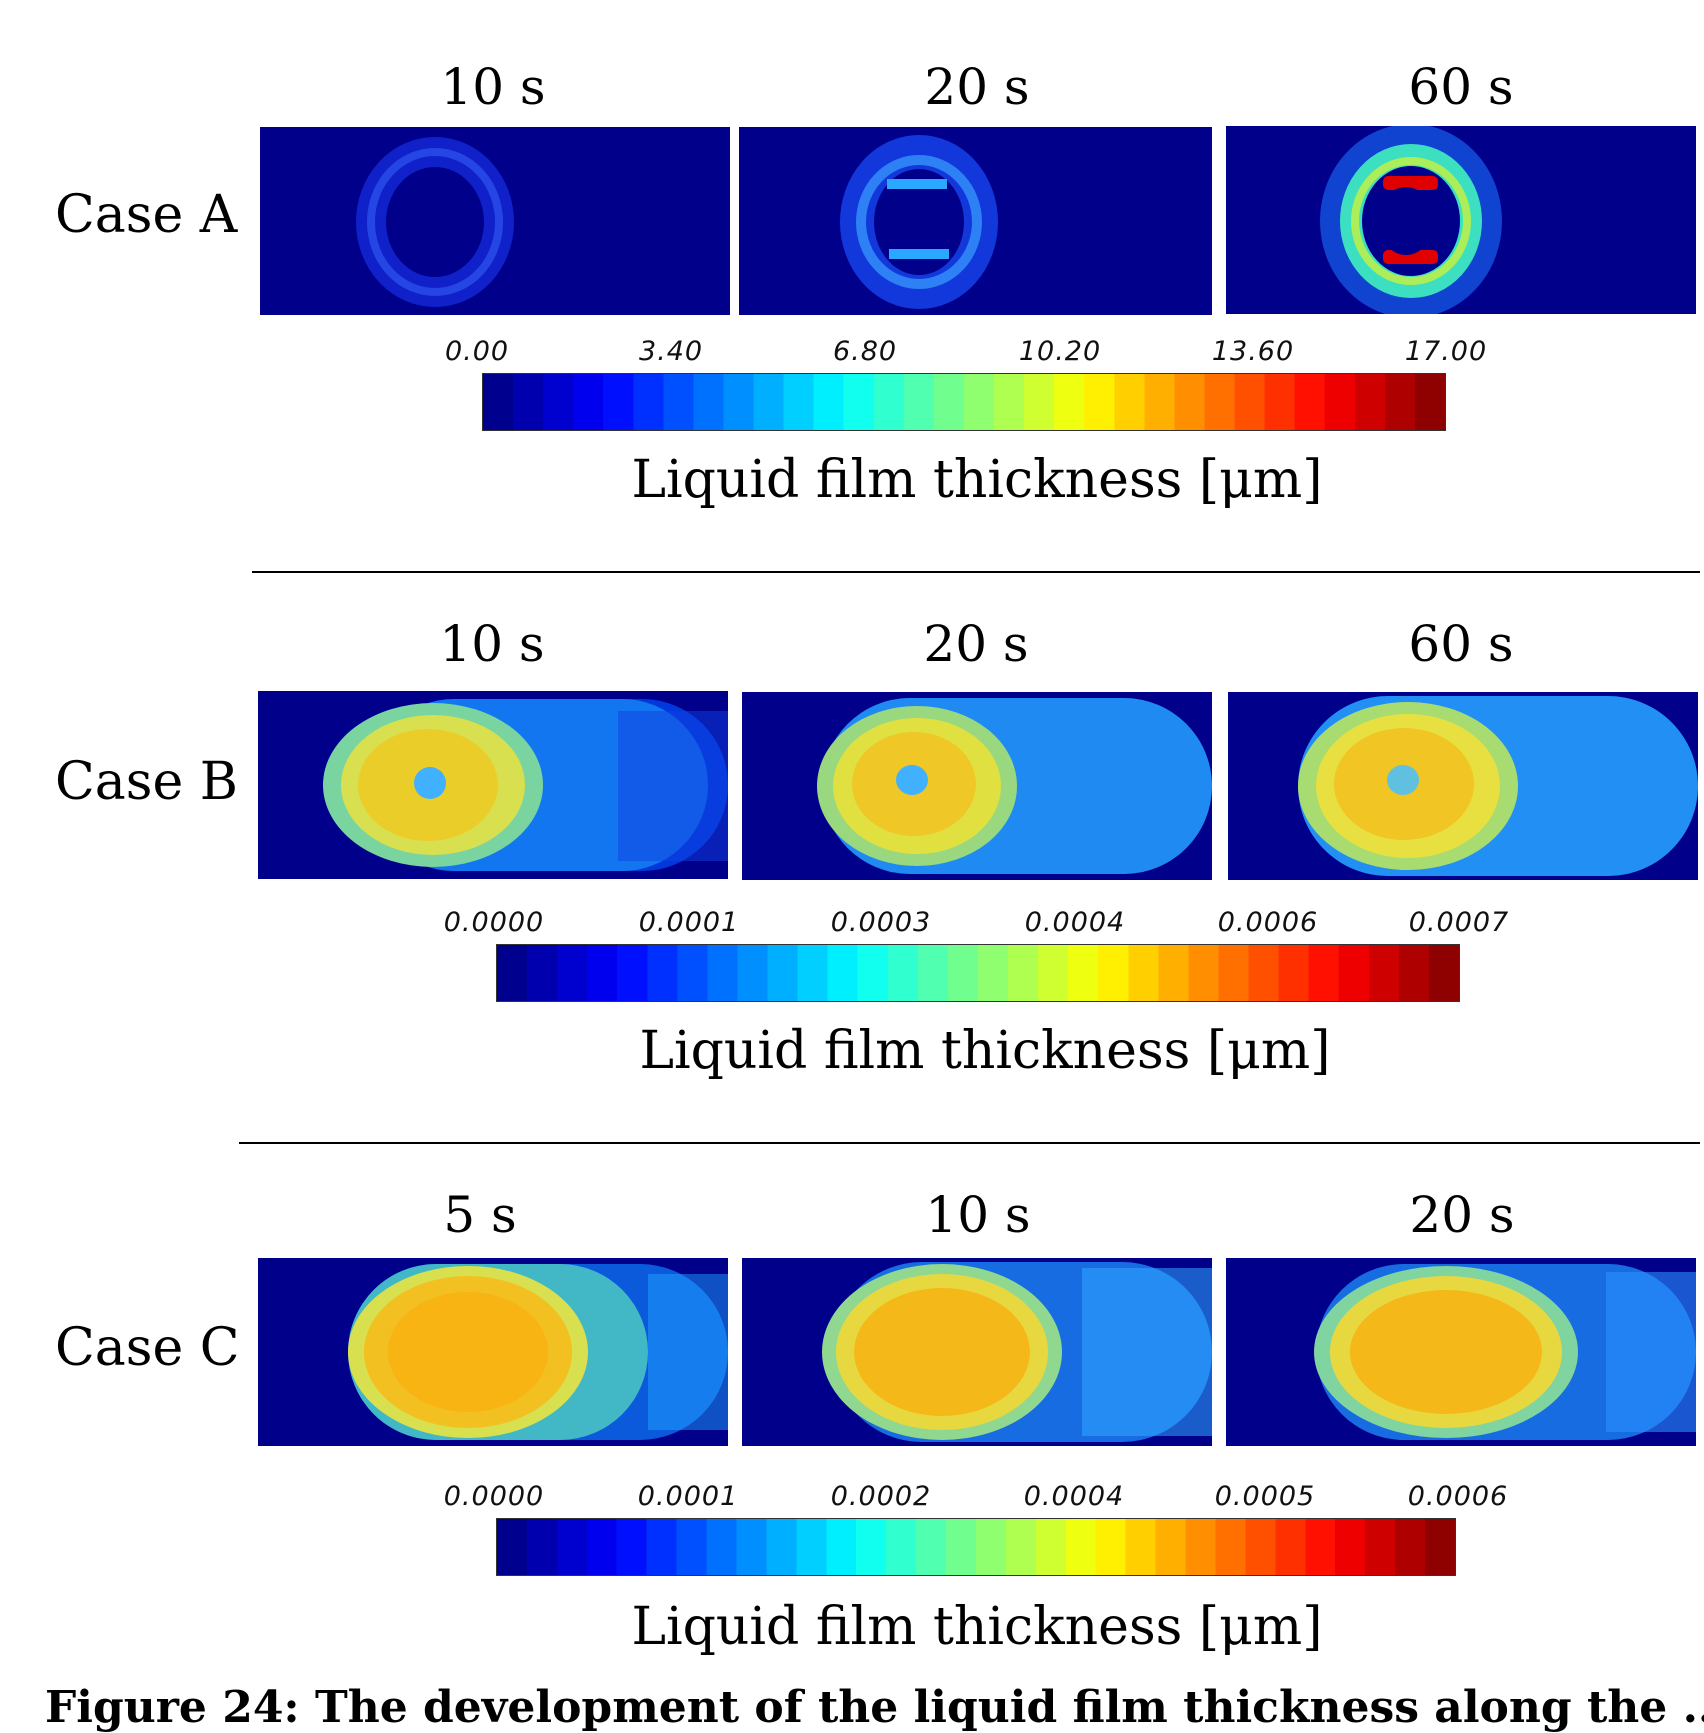 The image size is (1704, 1733). I want to click on case-c-time-1: 5 s, so click(480, 1215).